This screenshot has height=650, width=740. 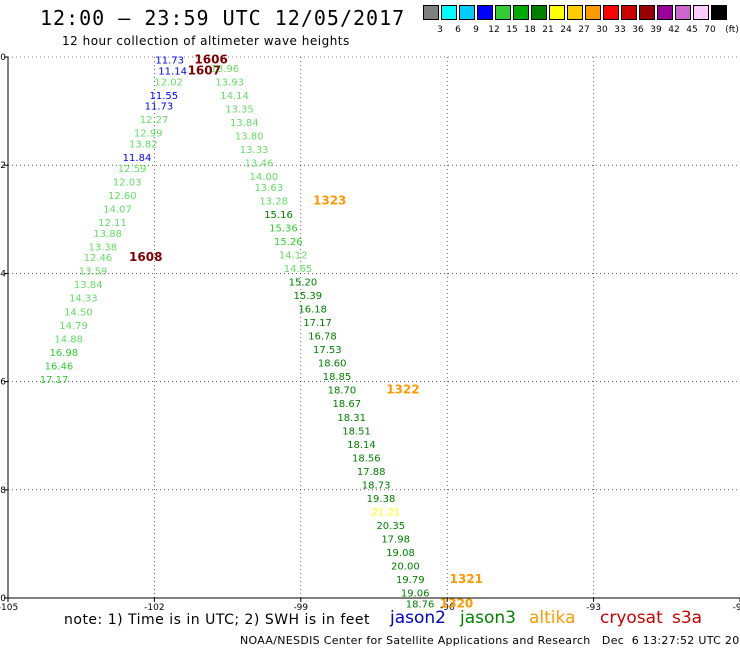 I want to click on data-point-label: 13.35, so click(x=239, y=109).